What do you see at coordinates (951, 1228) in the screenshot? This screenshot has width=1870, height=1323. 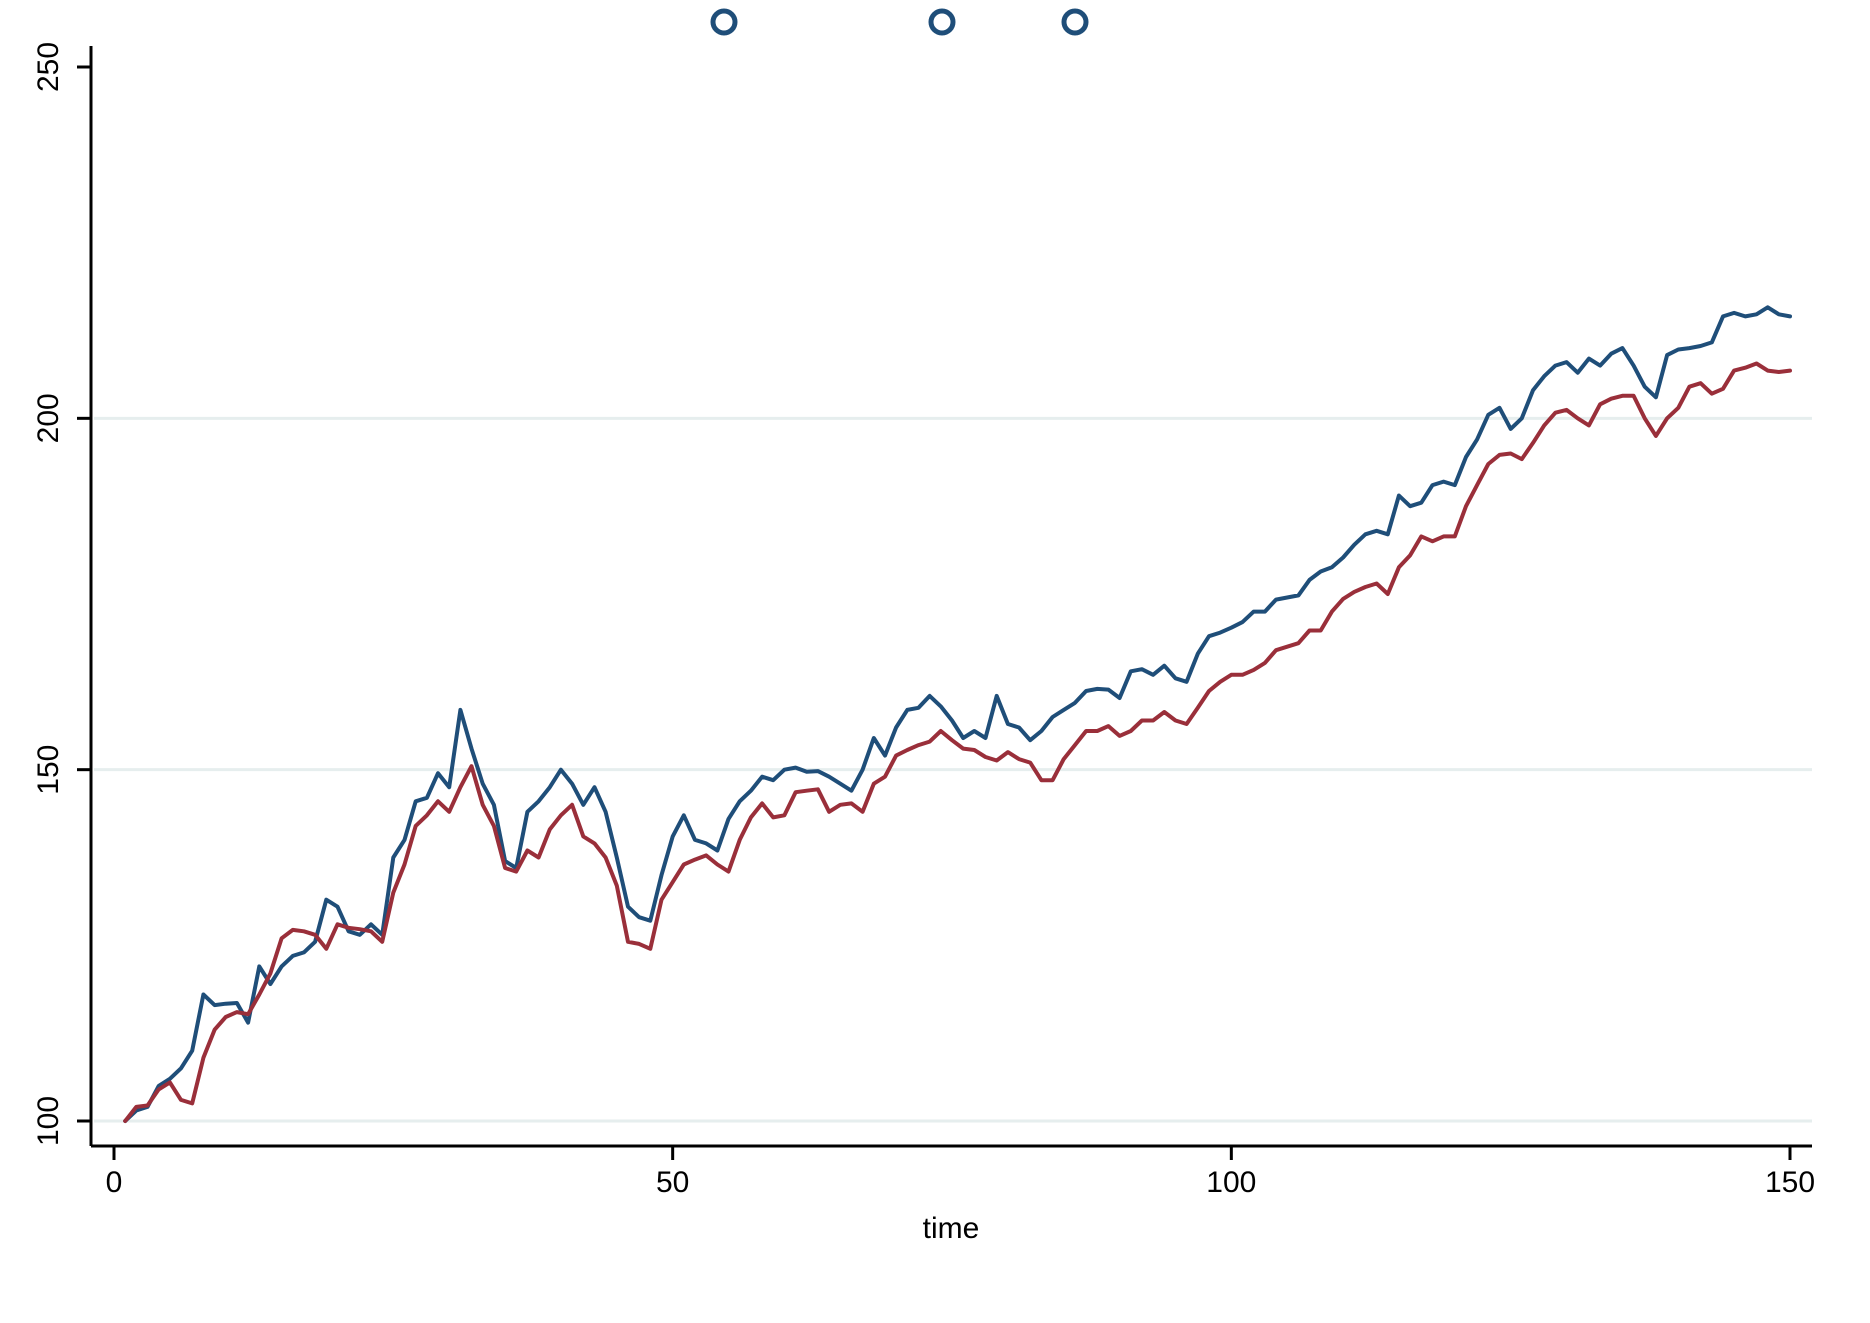 I see `x-axis-title: time` at bounding box center [951, 1228].